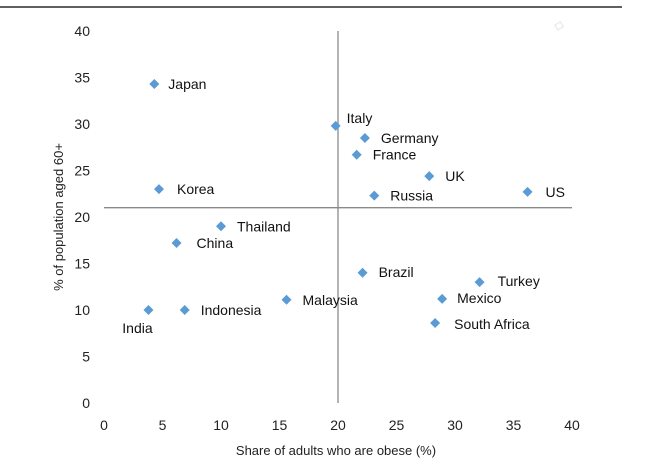 Image resolution: width=649 pixels, height=476 pixels. I want to click on y-tick-label: 15, so click(82, 264).